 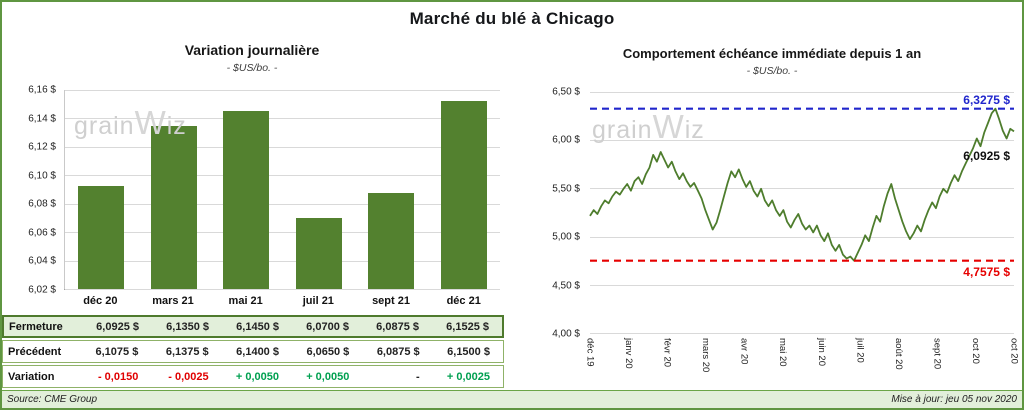 I want to click on table-cell: - 0,0150, so click(x=118, y=376).